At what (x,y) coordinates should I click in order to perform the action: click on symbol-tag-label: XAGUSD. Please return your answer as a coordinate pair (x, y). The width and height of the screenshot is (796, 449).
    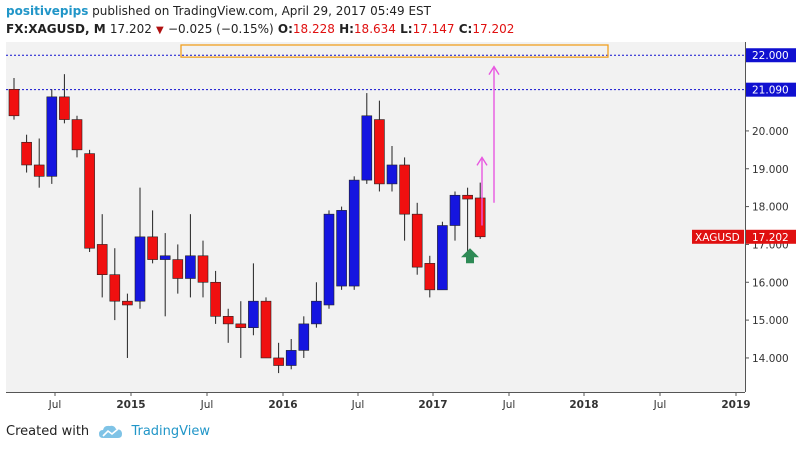
    Looking at the image, I should click on (717, 238).